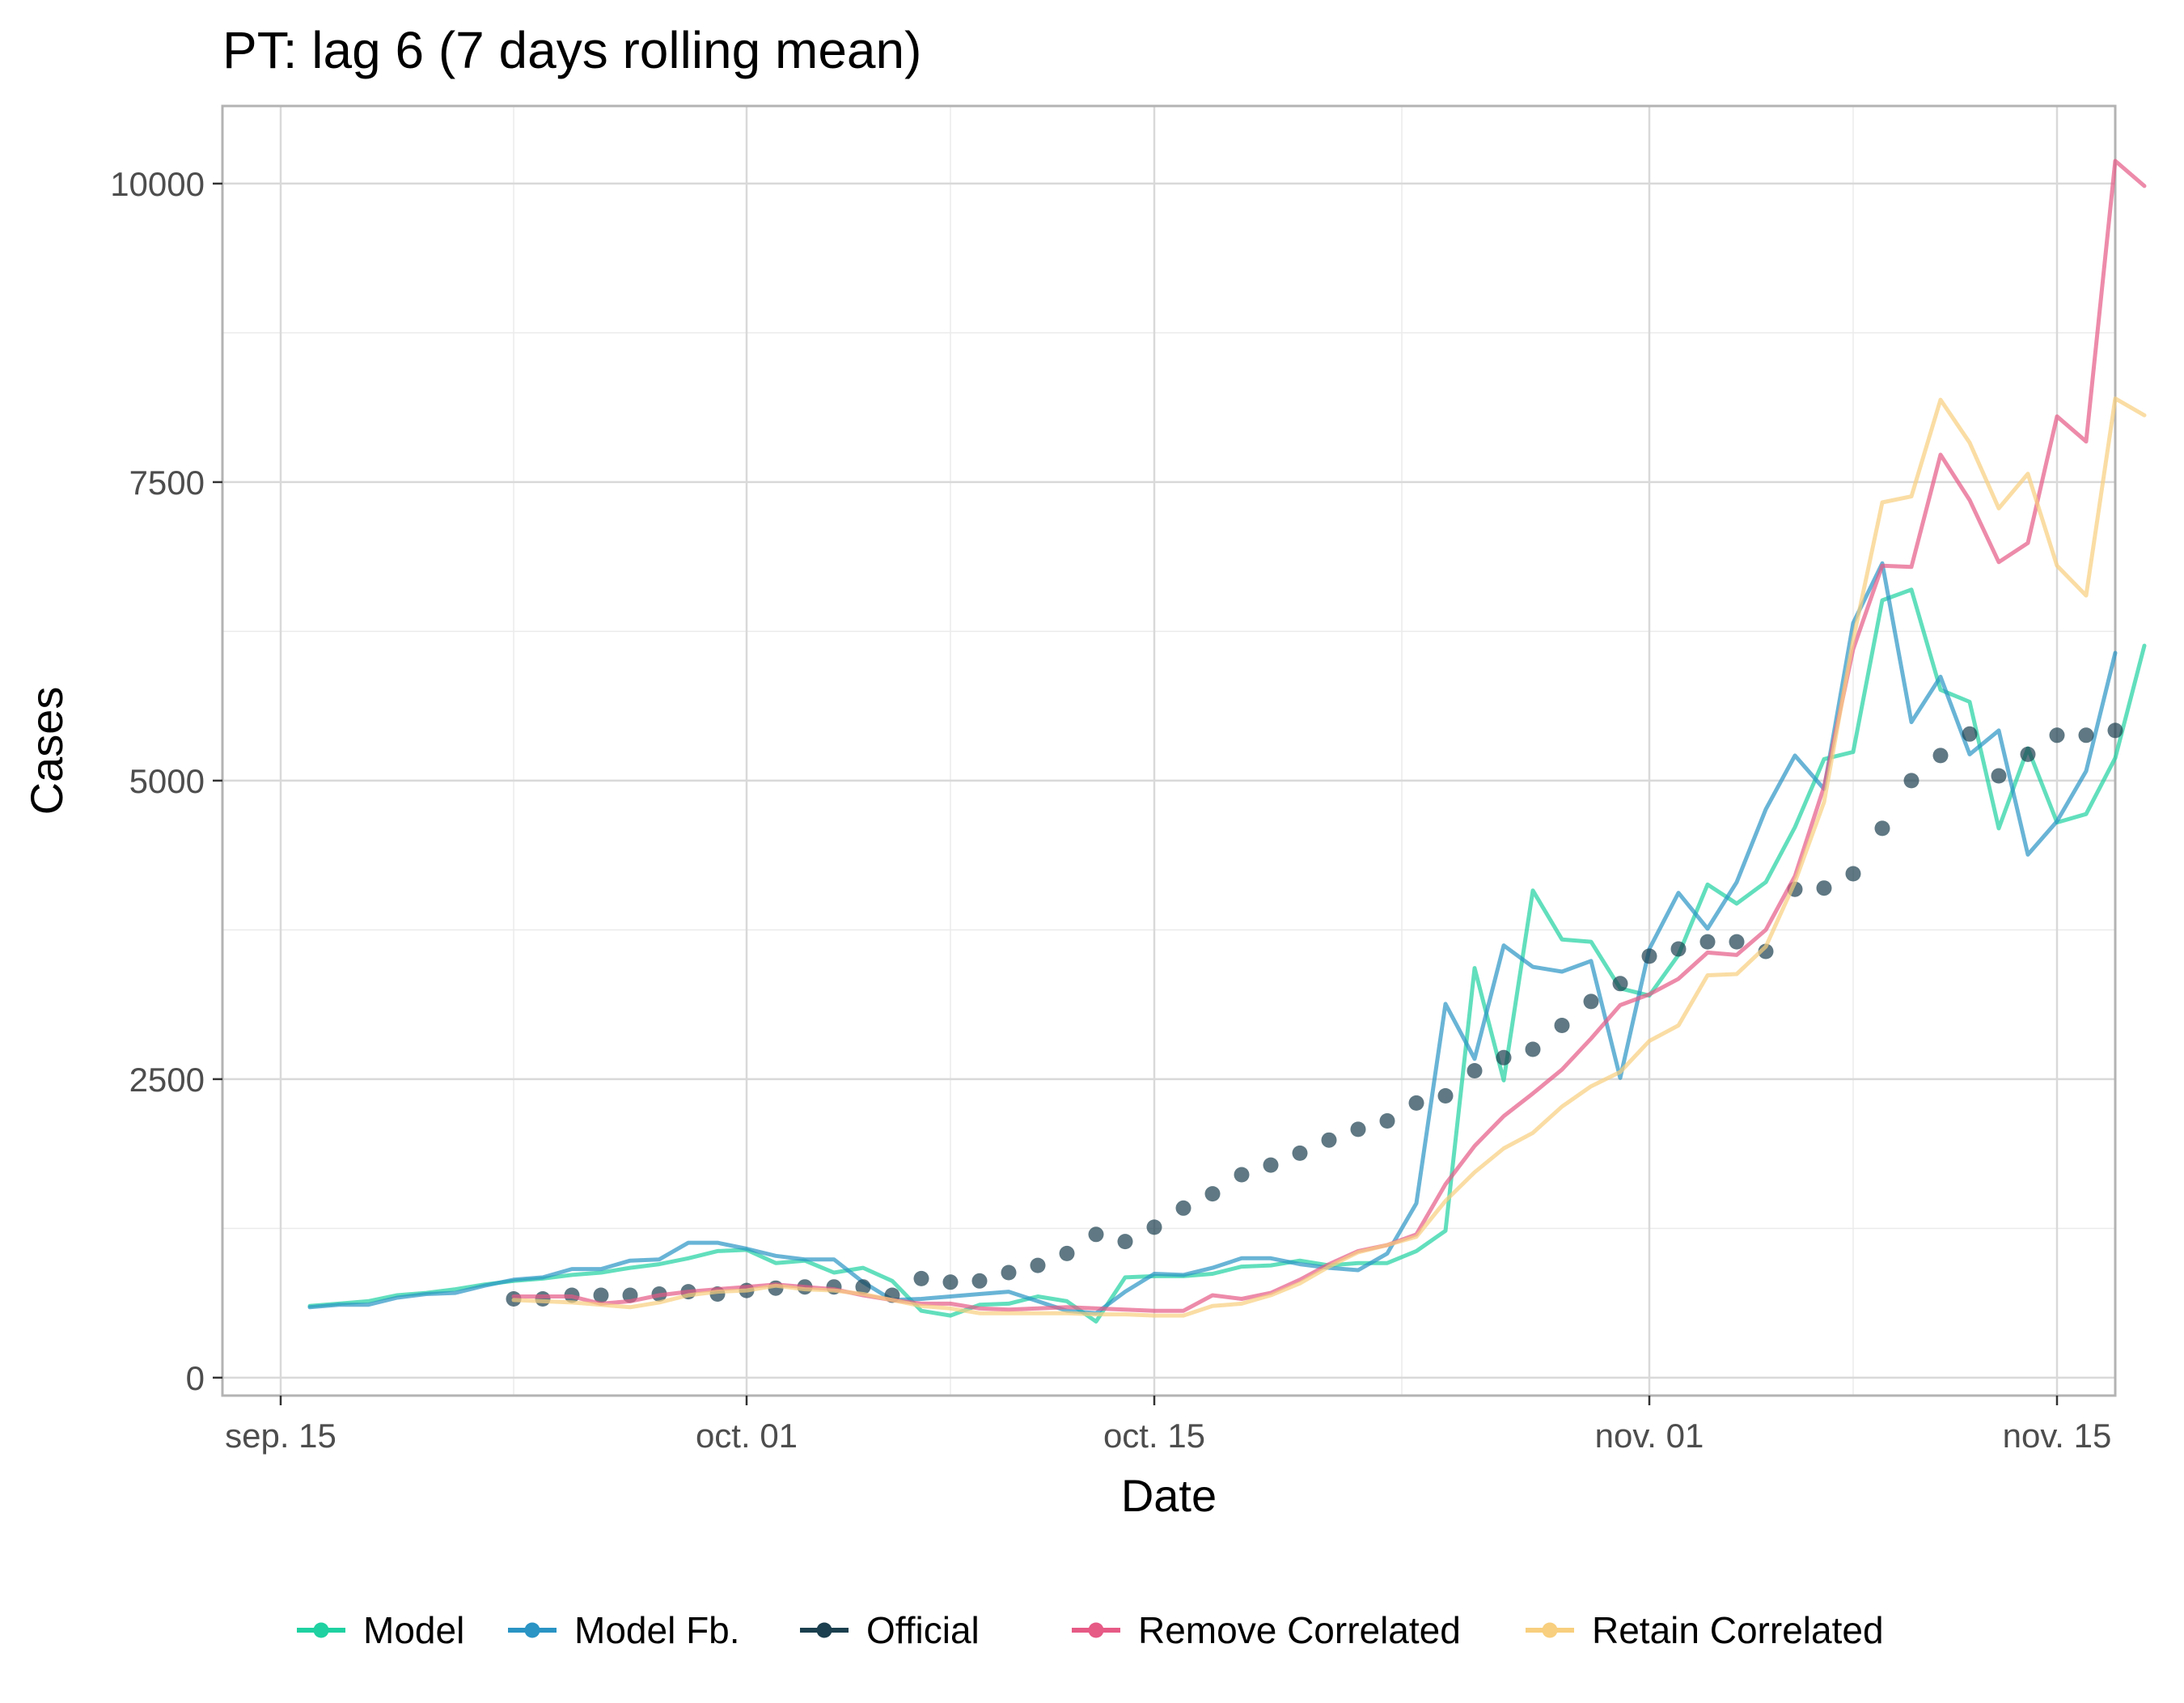 The height and width of the screenshot is (1703, 2184). I want to click on legend-label: Model, so click(413, 1630).